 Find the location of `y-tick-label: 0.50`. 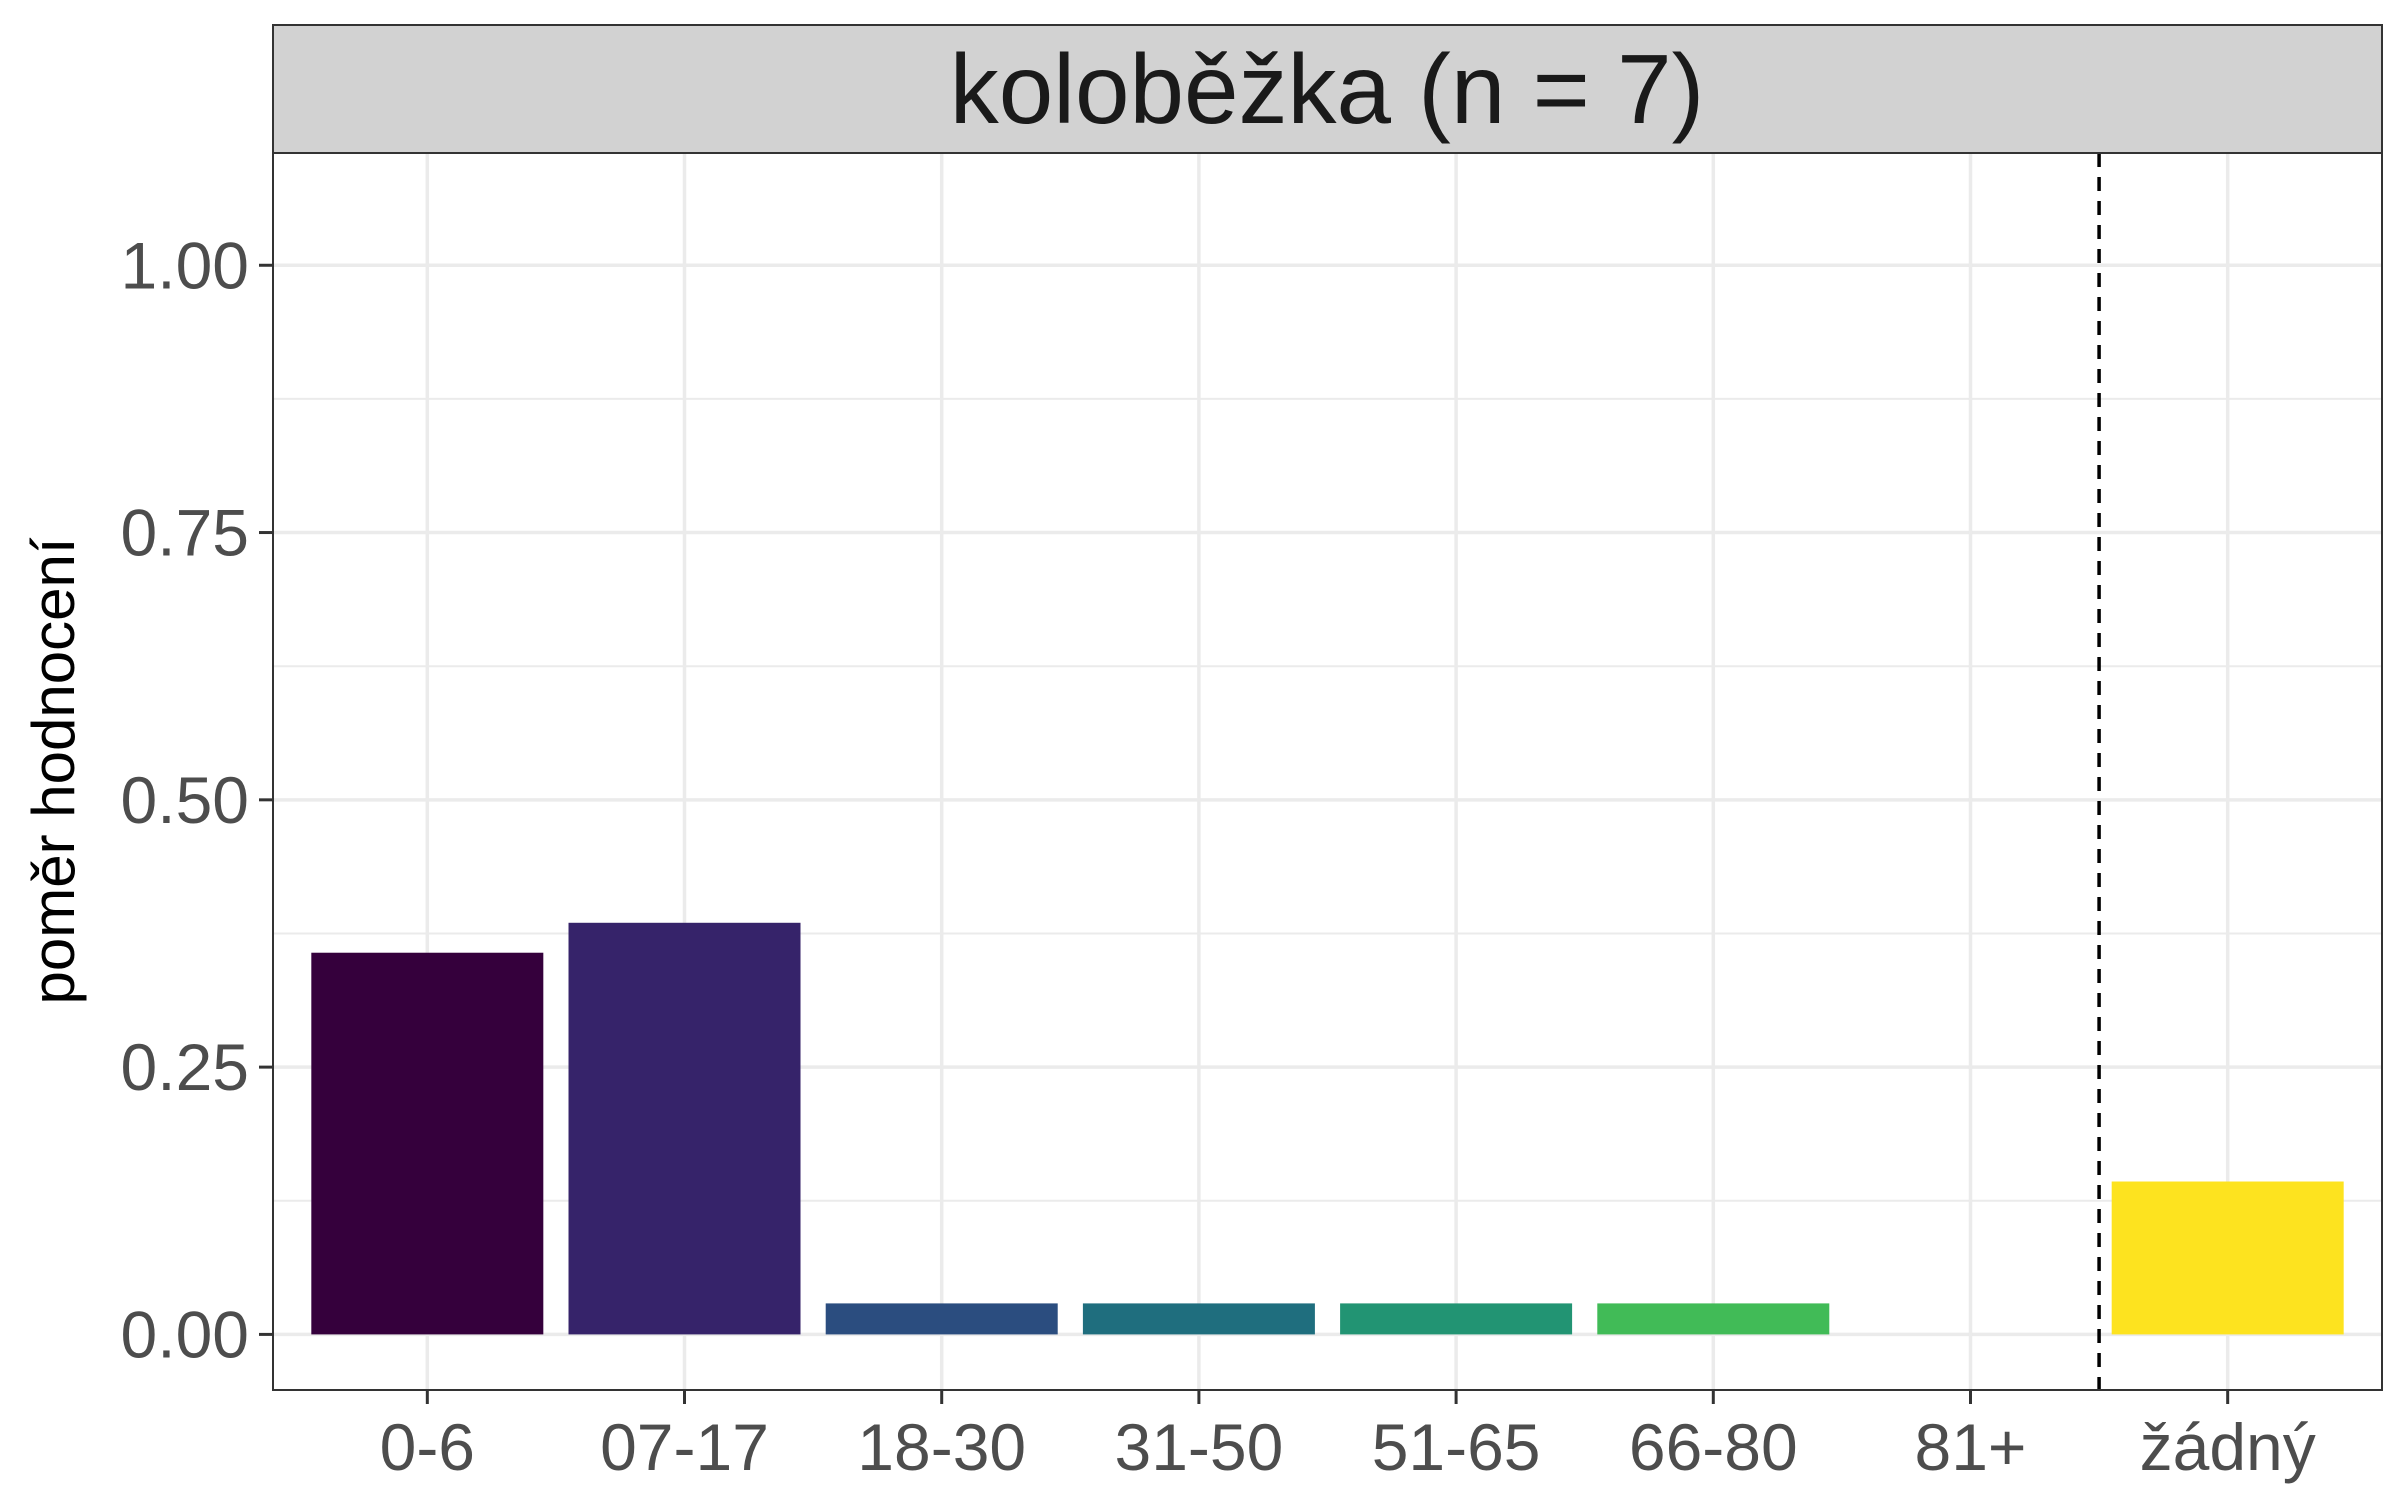

y-tick-label: 0.50 is located at coordinates (185, 800).